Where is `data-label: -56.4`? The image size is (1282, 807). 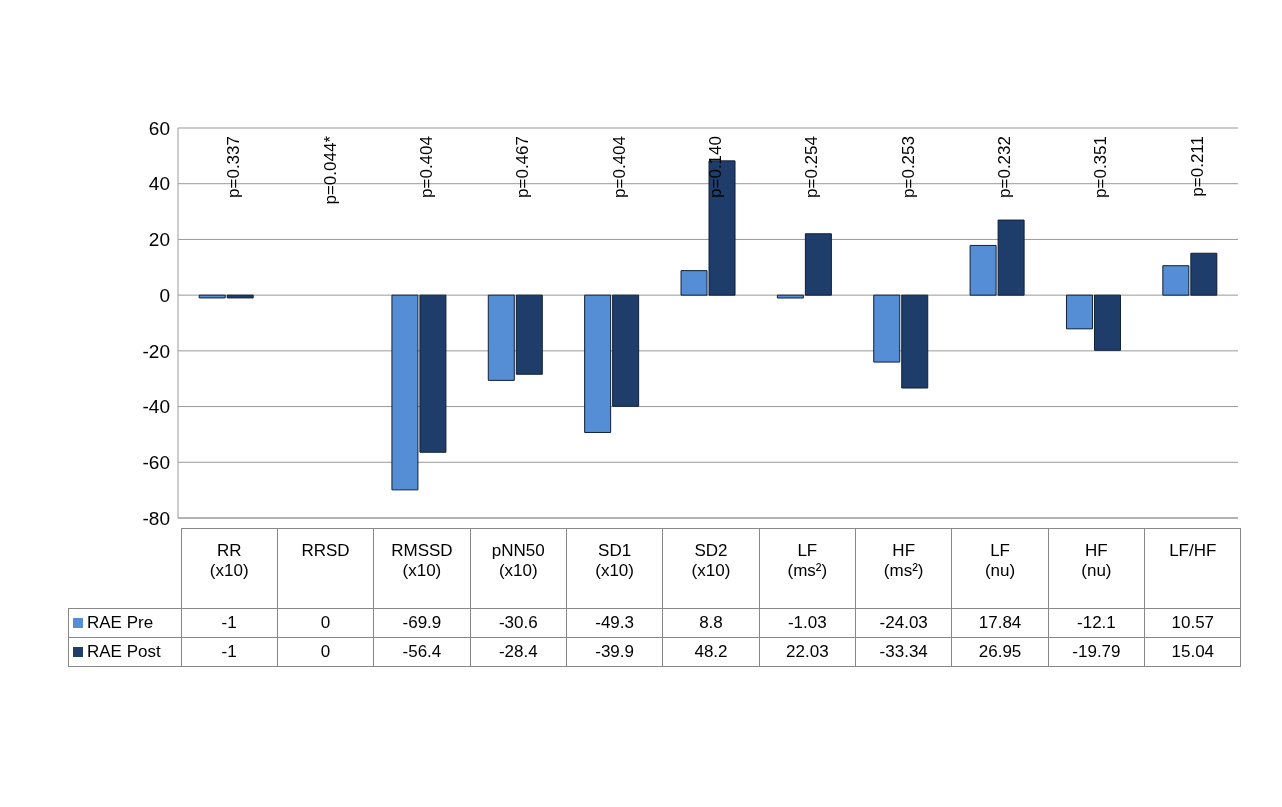
data-label: -56.4 is located at coordinates (422, 652).